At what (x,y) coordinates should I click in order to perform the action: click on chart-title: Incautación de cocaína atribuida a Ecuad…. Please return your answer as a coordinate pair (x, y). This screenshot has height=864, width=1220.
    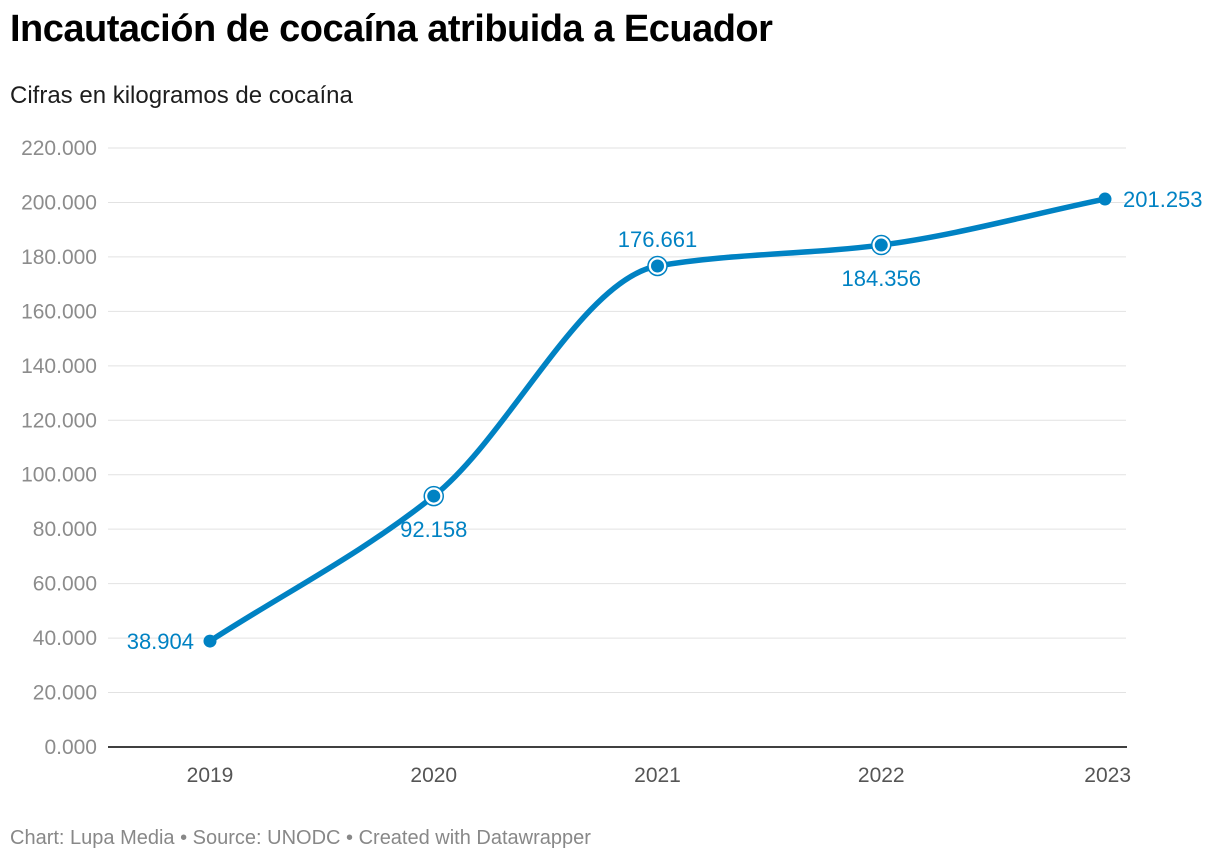
    Looking at the image, I should click on (391, 29).